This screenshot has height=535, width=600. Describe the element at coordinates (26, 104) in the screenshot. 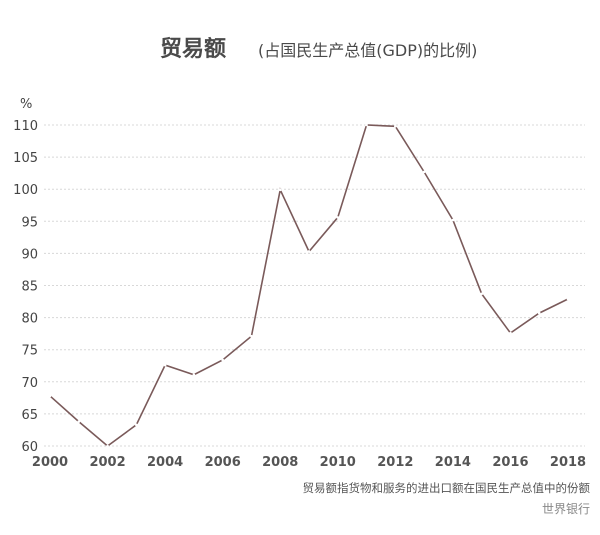

I see `y-axis-unit-label: %` at that location.